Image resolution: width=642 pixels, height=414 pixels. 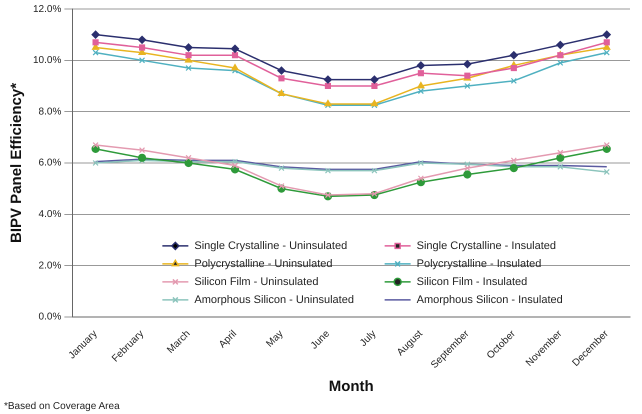 I want to click on legend-label: Amorphous Silicon - Insulated, so click(x=489, y=300).